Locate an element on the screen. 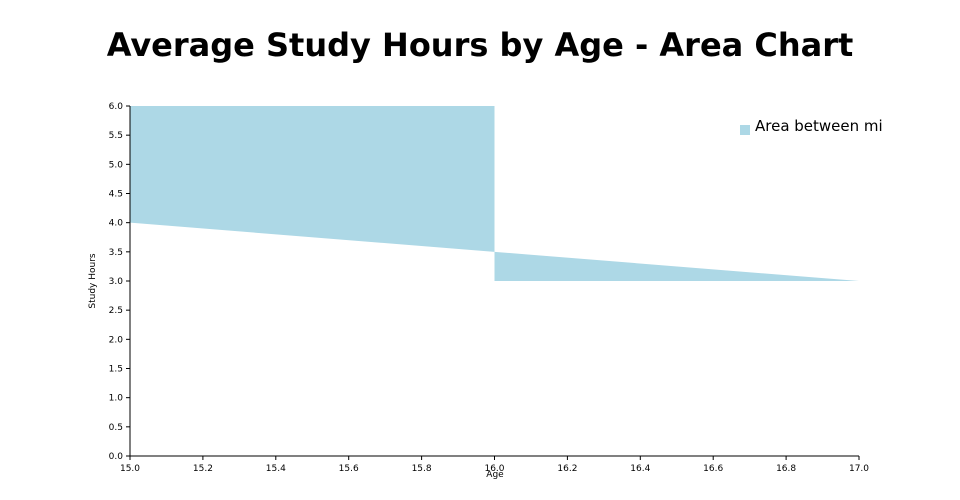  x-tick-label: 16.4 is located at coordinates (640, 469).